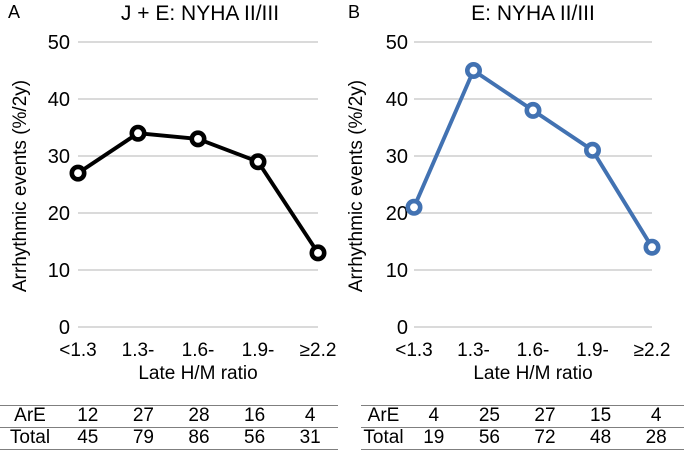  I want to click on counts-table-b: ArE 4 25 27 15 4 Total 19 56 72 48 28, so click(522, 427).